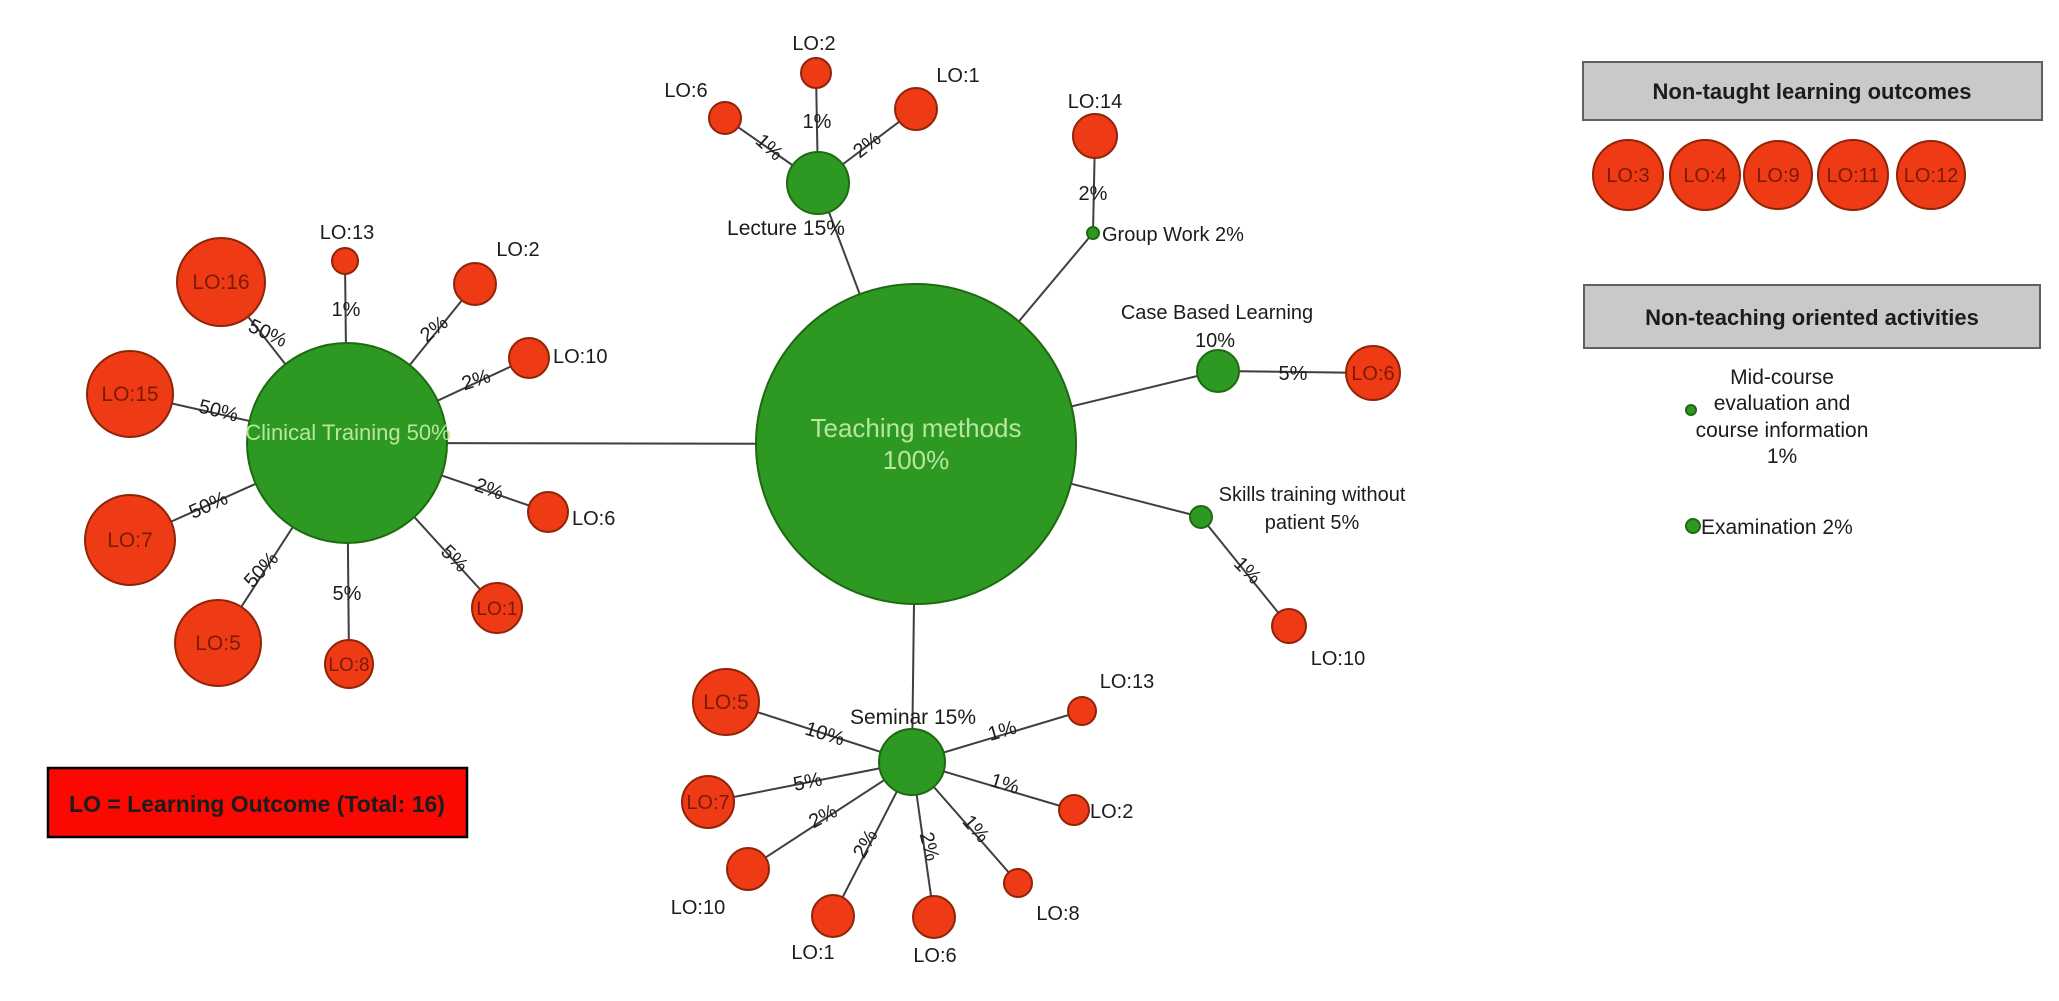 Image resolution: width=2059 pixels, height=1001 pixels. I want to click on lo1-lecture-label: LO:1, so click(957, 76).